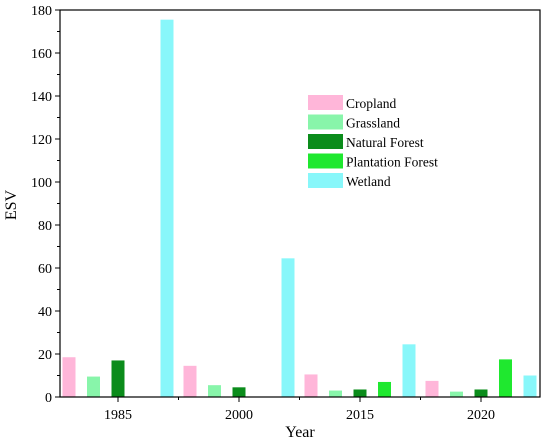 This screenshot has height=444, width=550. I want to click on bar-grassland-2020, so click(456, 394).